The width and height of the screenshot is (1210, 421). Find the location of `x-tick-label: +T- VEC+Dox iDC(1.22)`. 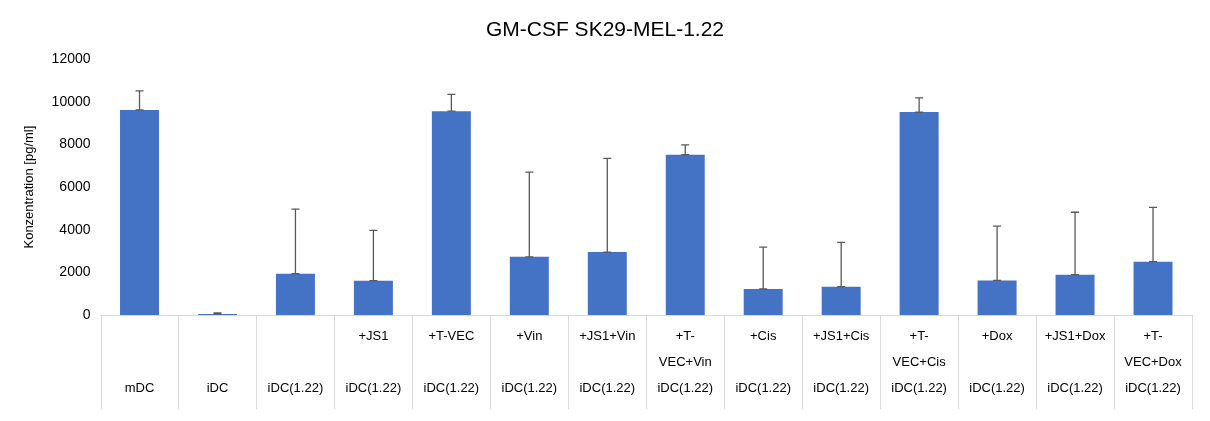

x-tick-label: +T- VEC+Dox iDC(1.22) is located at coordinates (1153, 361).